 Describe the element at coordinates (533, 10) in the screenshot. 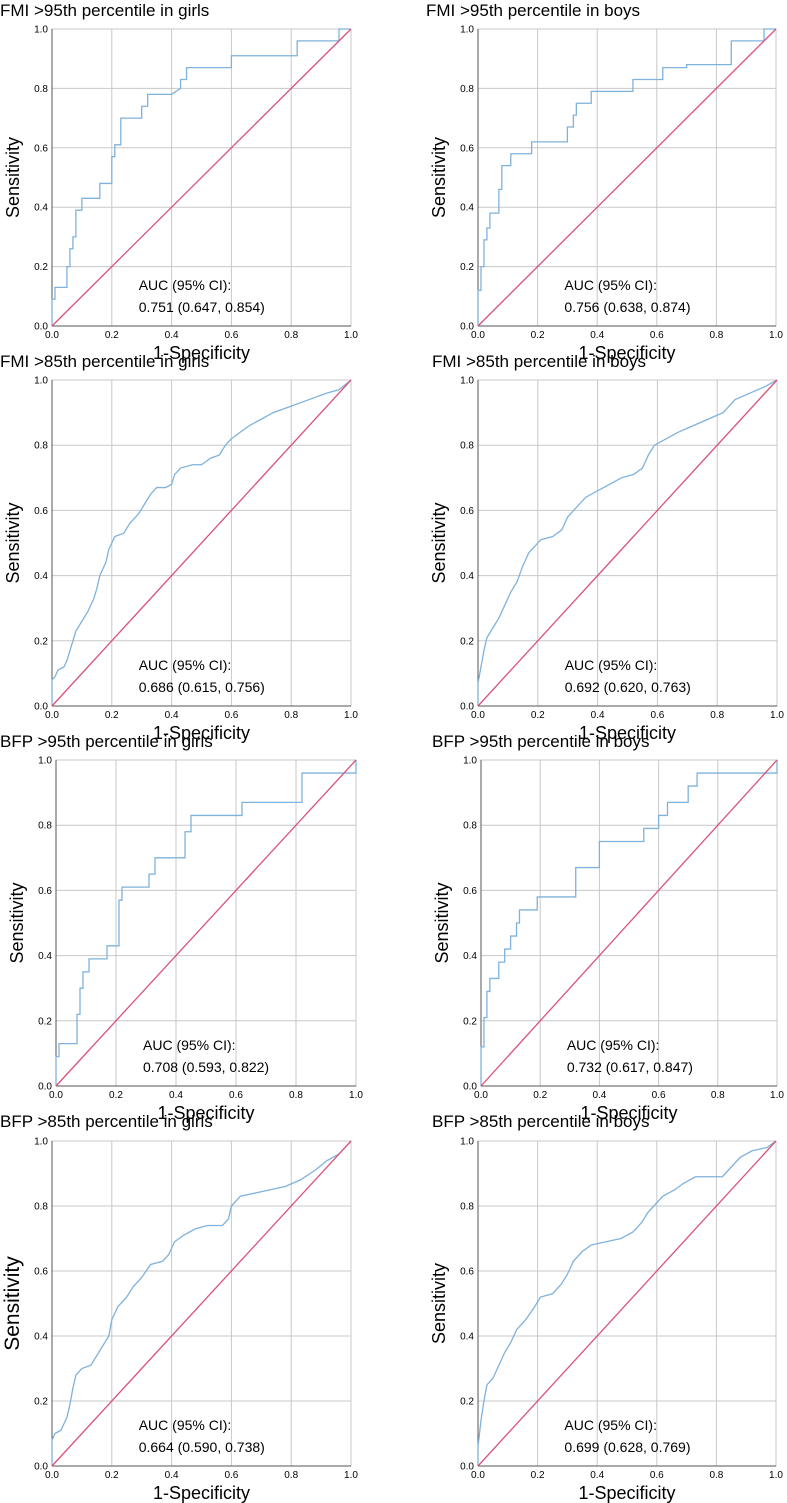

I see `chart-title: FMI >95th percentile in boys` at that location.